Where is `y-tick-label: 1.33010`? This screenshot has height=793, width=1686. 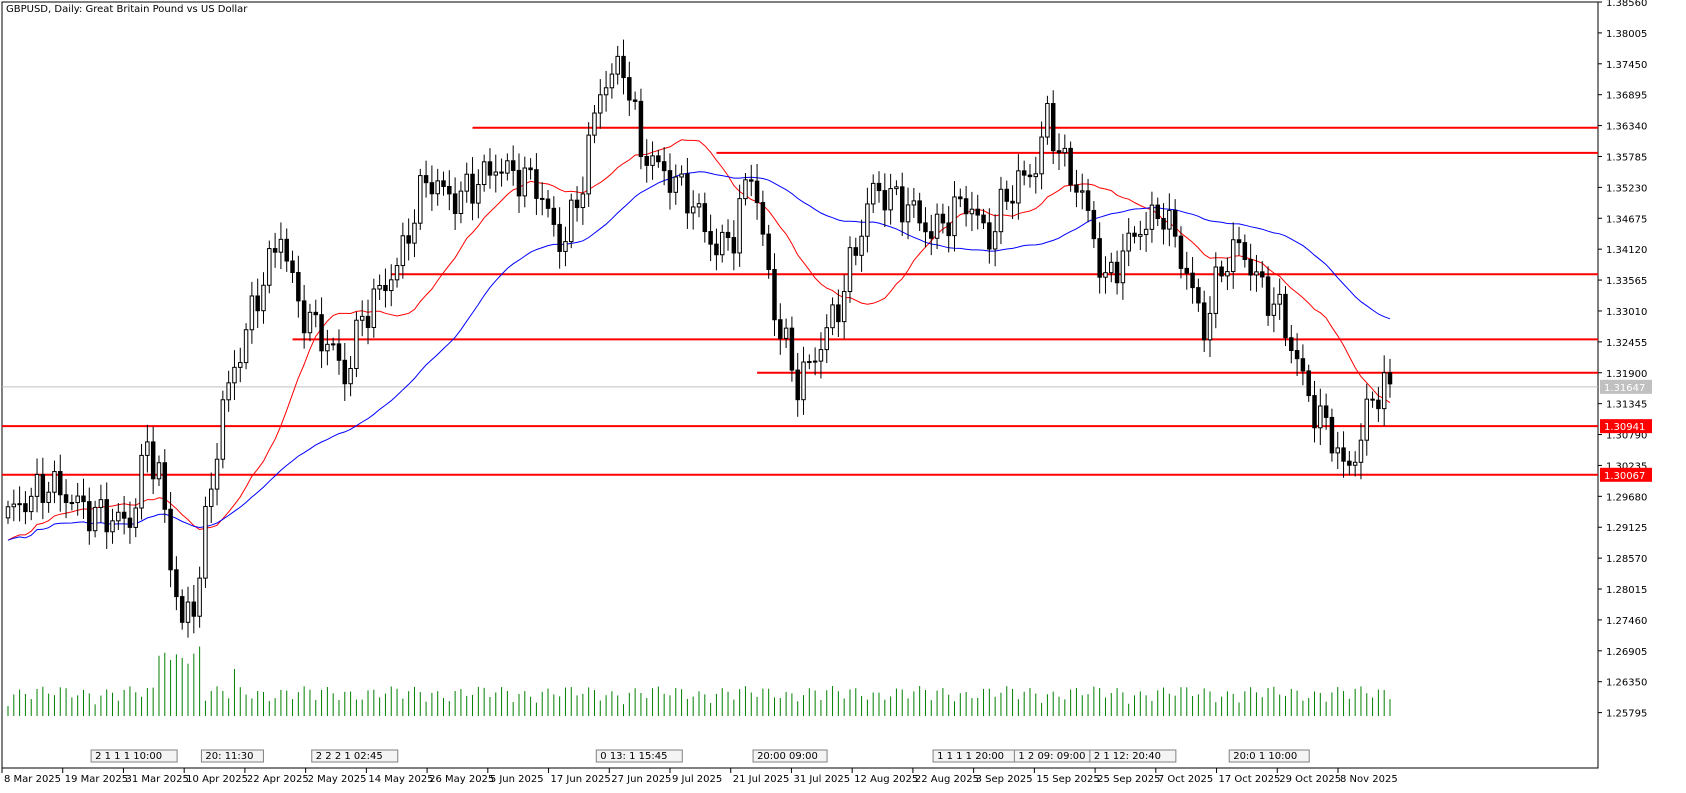
y-tick-label: 1.33010 is located at coordinates (1626, 312).